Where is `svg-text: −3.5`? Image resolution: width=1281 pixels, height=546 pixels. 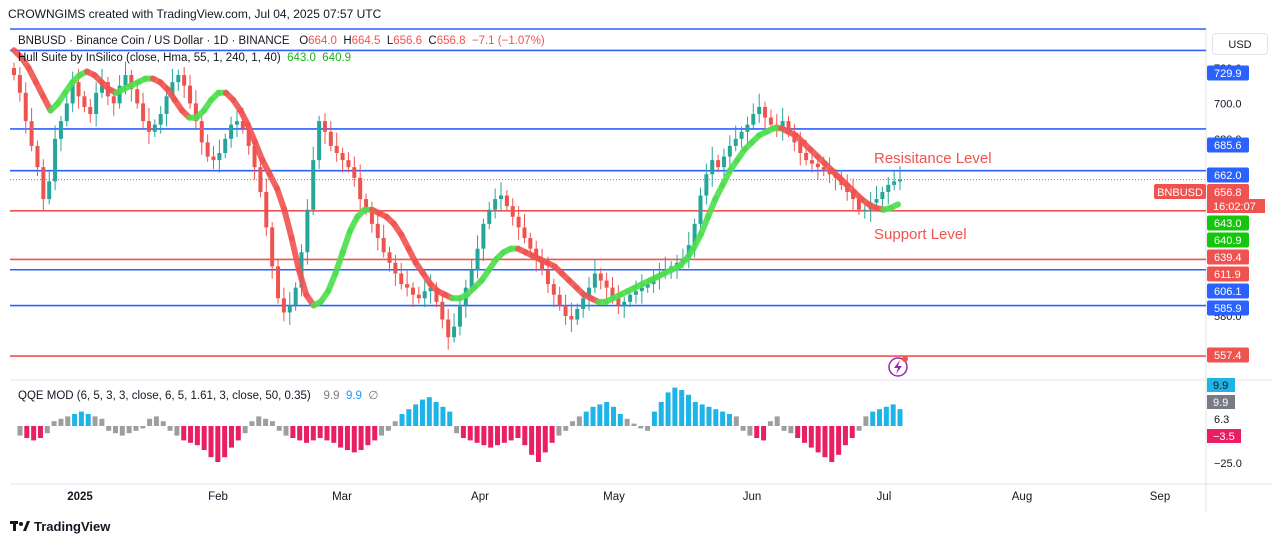 svg-text: −3.5 is located at coordinates (1224, 437).